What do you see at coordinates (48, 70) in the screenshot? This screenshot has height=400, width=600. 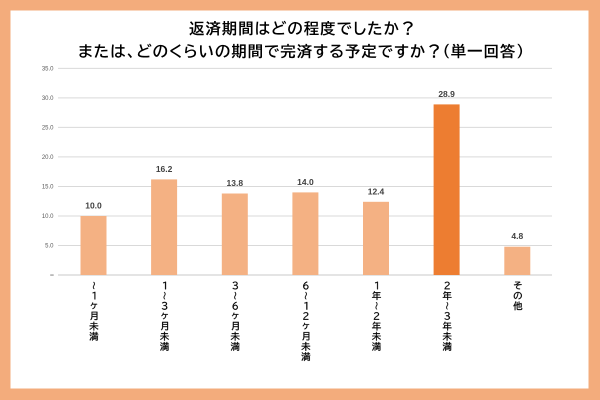 I see `svg-text: 35.0` at bounding box center [48, 70].